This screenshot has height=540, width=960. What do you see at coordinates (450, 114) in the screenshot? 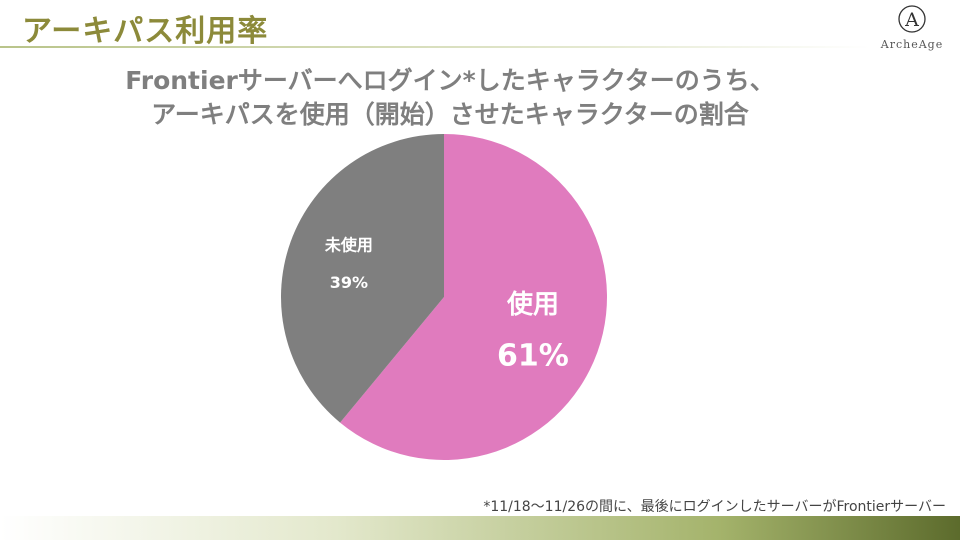
I see `chart-title-line-2: アーキパスを使用（開始）させたキャラクターの割合` at bounding box center [450, 114].